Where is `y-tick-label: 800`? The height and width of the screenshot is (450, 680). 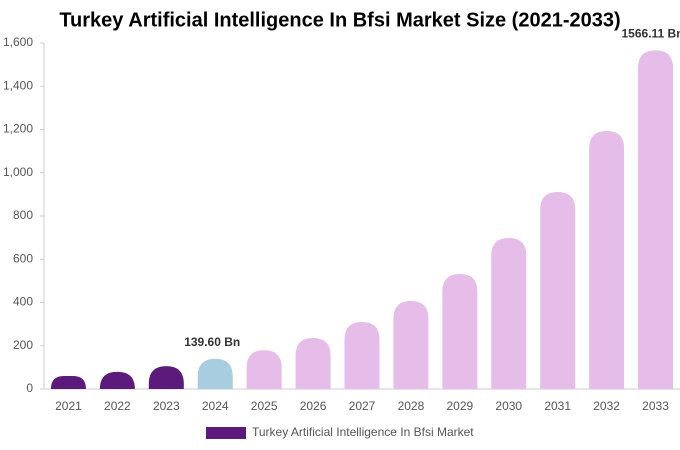 y-tick-label: 800 is located at coordinates (23, 215).